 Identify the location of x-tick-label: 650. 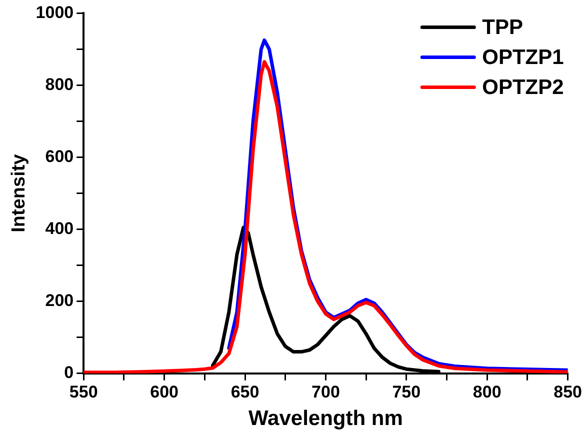
(245, 392).